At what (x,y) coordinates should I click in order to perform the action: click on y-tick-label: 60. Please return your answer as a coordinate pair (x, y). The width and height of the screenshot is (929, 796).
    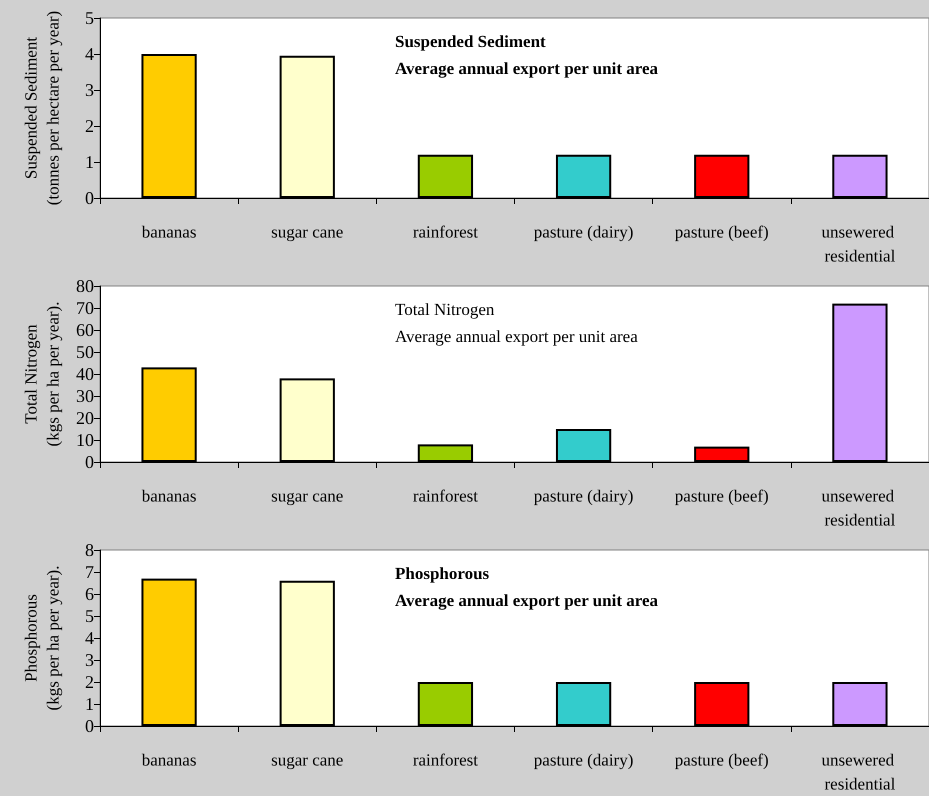
    Looking at the image, I should click on (85, 330).